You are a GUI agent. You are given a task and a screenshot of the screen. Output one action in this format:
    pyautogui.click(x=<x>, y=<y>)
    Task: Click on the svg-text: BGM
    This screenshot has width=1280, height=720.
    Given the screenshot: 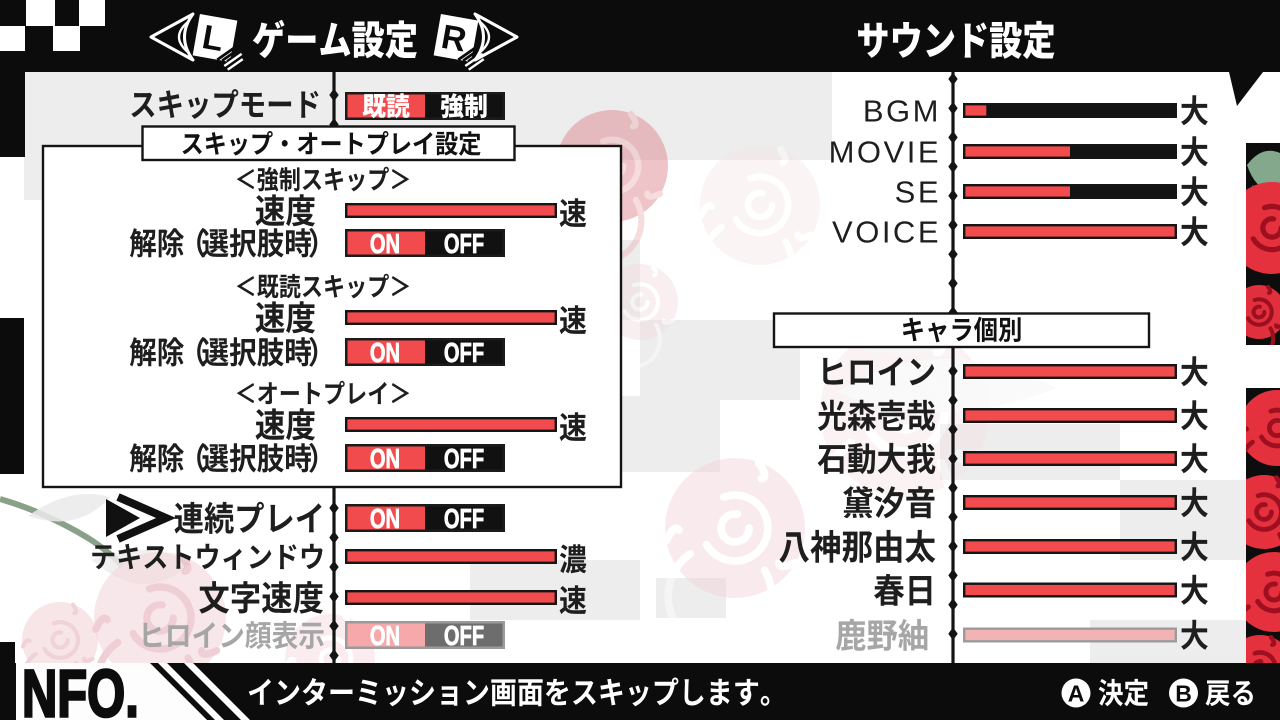 What is the action you would take?
    pyautogui.click(x=902, y=111)
    